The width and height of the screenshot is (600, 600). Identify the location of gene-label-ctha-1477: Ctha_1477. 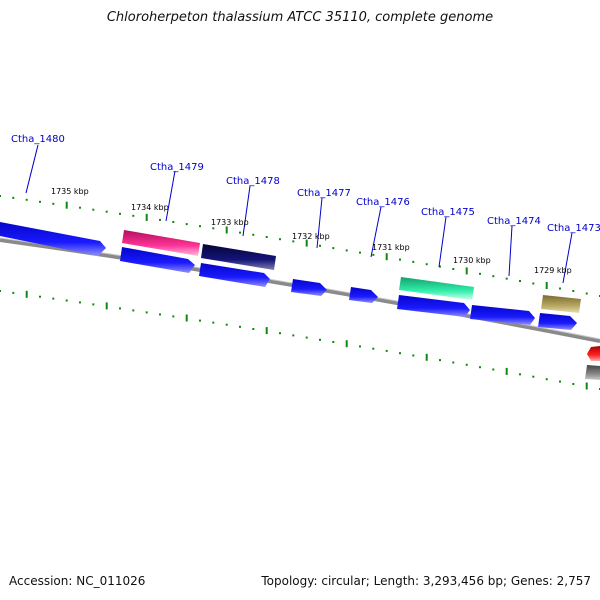
(324, 193).